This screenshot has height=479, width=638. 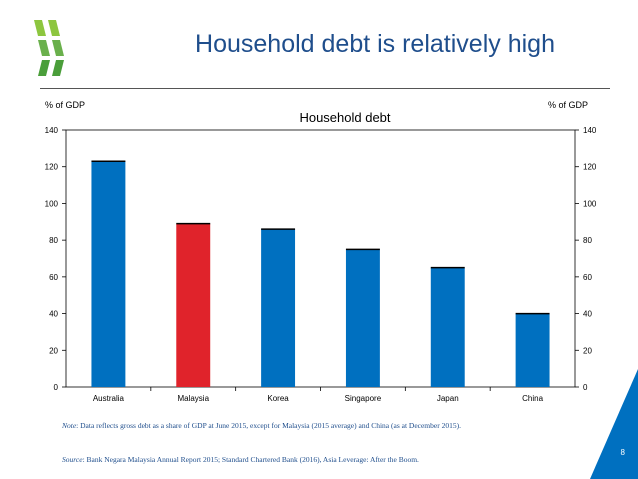 What do you see at coordinates (52, 130) in the screenshot?
I see `y-tick-label-left: 140` at bounding box center [52, 130].